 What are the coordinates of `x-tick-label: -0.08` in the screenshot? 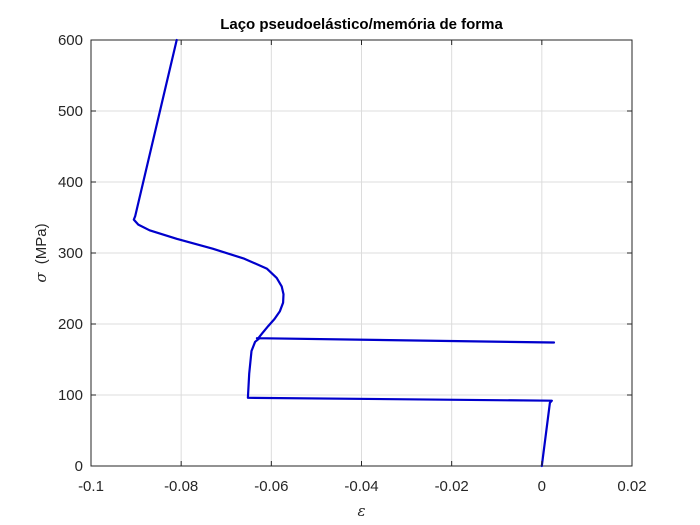 It's located at (181, 486).